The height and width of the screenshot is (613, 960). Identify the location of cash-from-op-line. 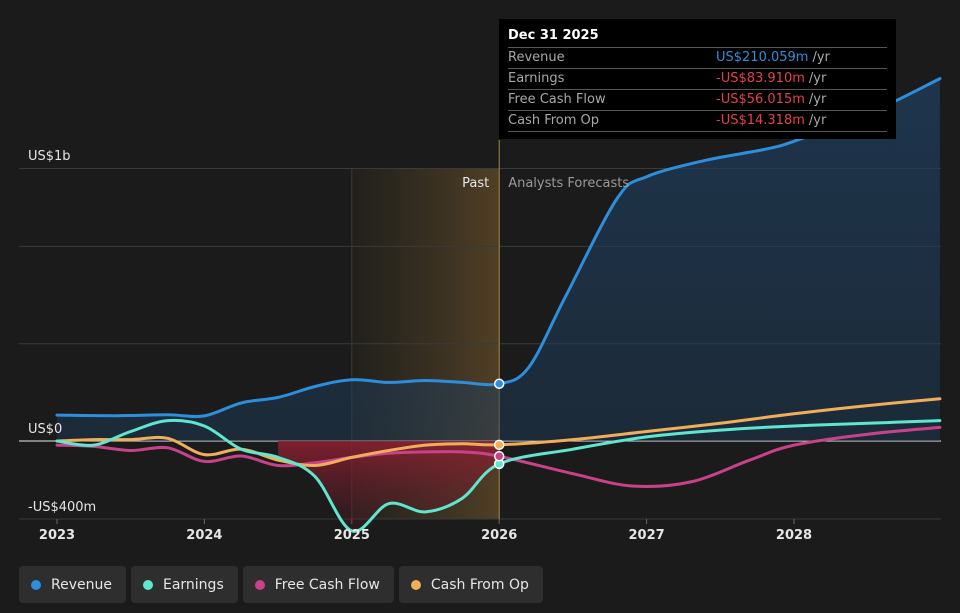
(498, 432).